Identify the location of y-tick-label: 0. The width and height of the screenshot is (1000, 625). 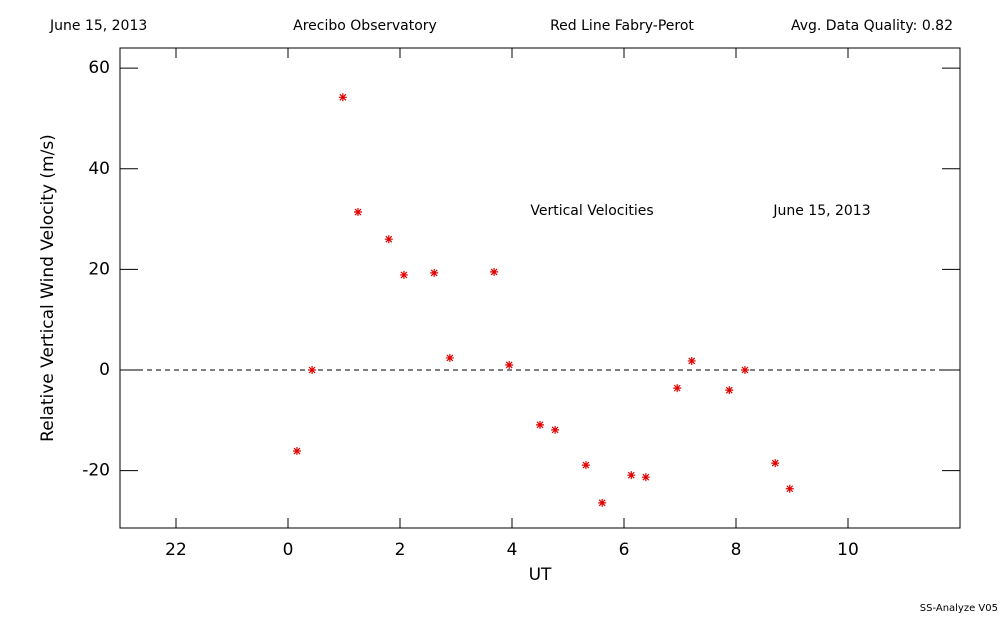
(104, 370).